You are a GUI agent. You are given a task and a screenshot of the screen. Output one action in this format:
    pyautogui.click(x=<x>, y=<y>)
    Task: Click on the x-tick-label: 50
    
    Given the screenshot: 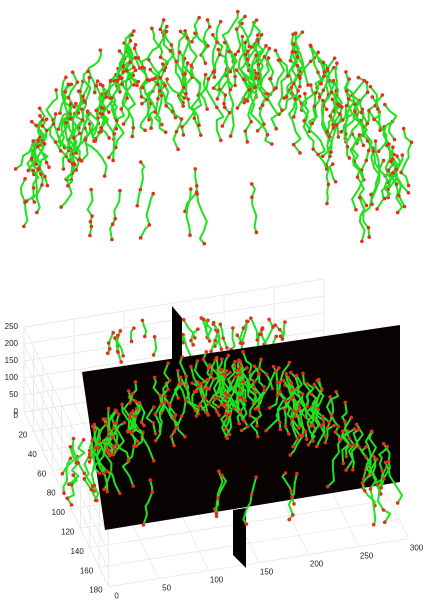 What is the action you would take?
    pyautogui.click(x=166, y=588)
    